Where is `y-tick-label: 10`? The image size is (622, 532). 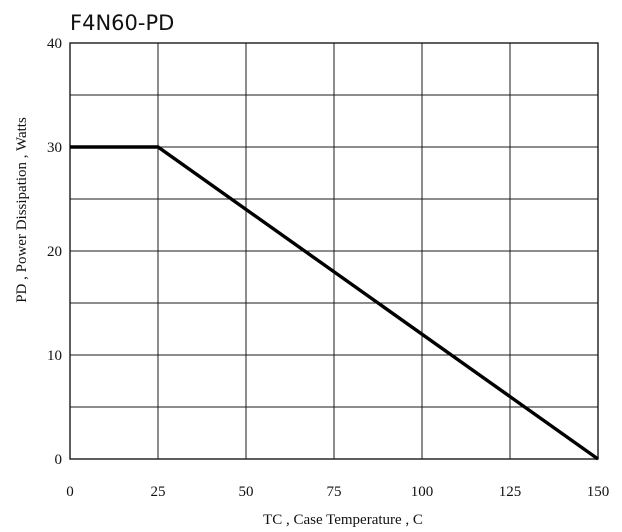
y-tick-label: 10 is located at coordinates (54, 356).